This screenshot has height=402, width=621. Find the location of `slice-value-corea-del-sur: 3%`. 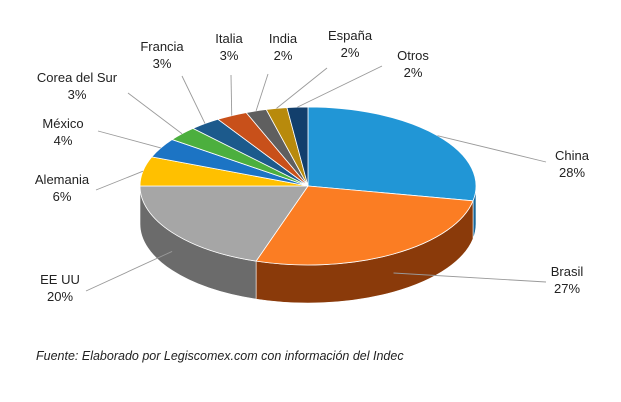

slice-value-corea-del-sur: 3% is located at coordinates (77, 94).